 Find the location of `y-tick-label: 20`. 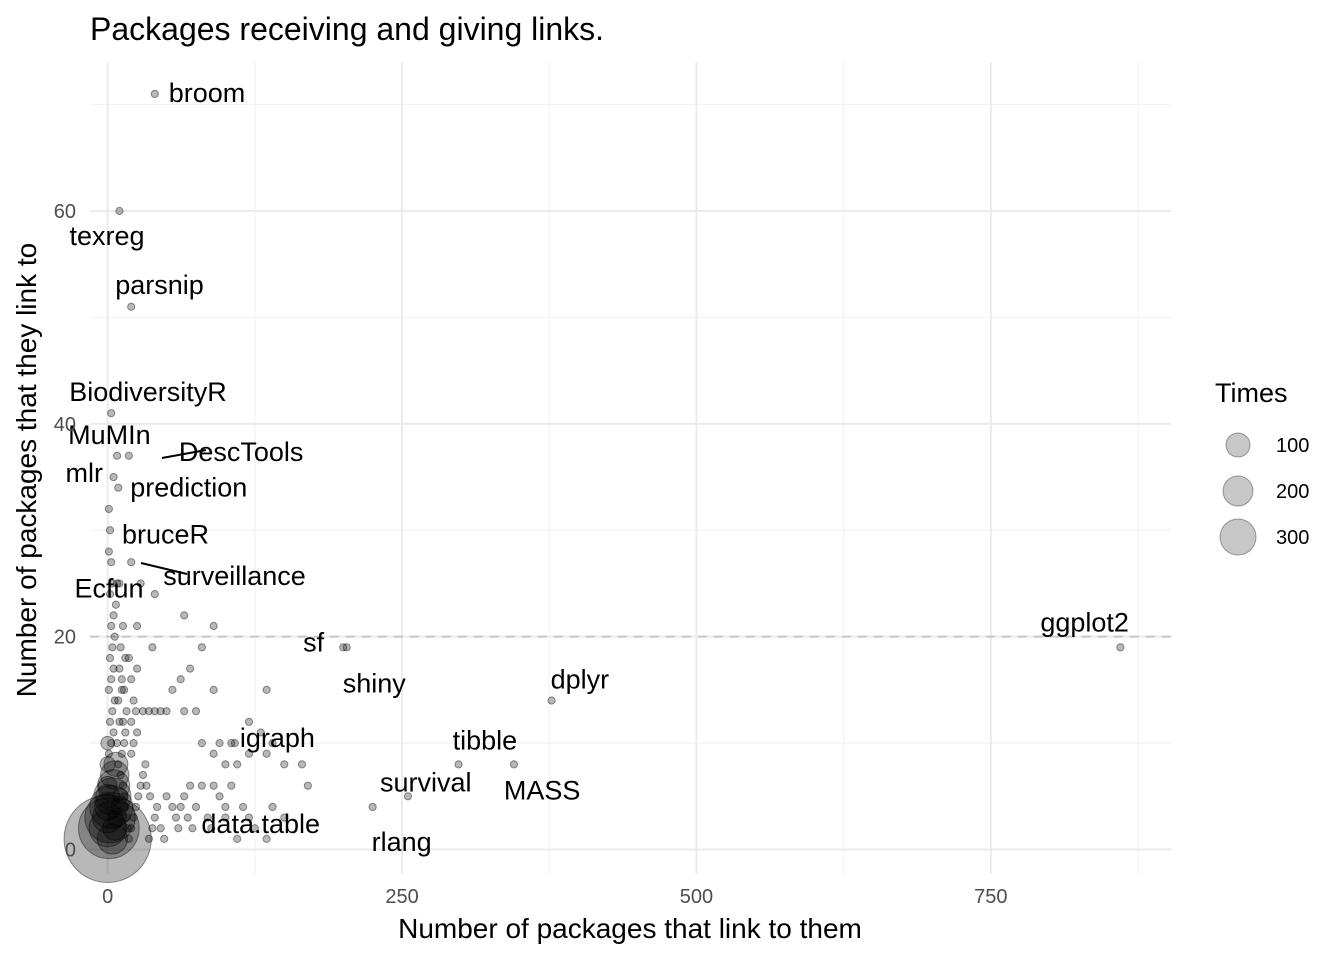

y-tick-label: 20 is located at coordinates (65, 638).